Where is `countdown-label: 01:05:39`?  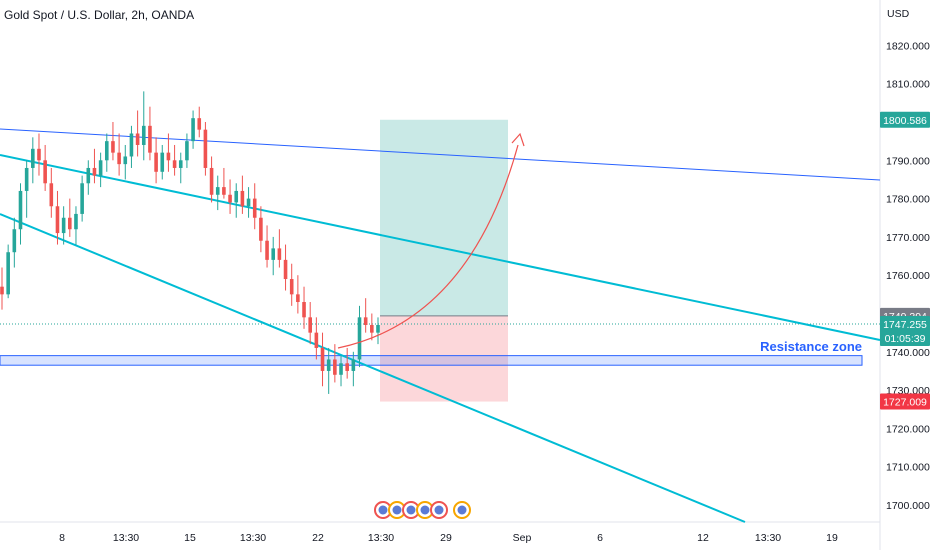
countdown-label: 01:05:39 is located at coordinates (905, 339).